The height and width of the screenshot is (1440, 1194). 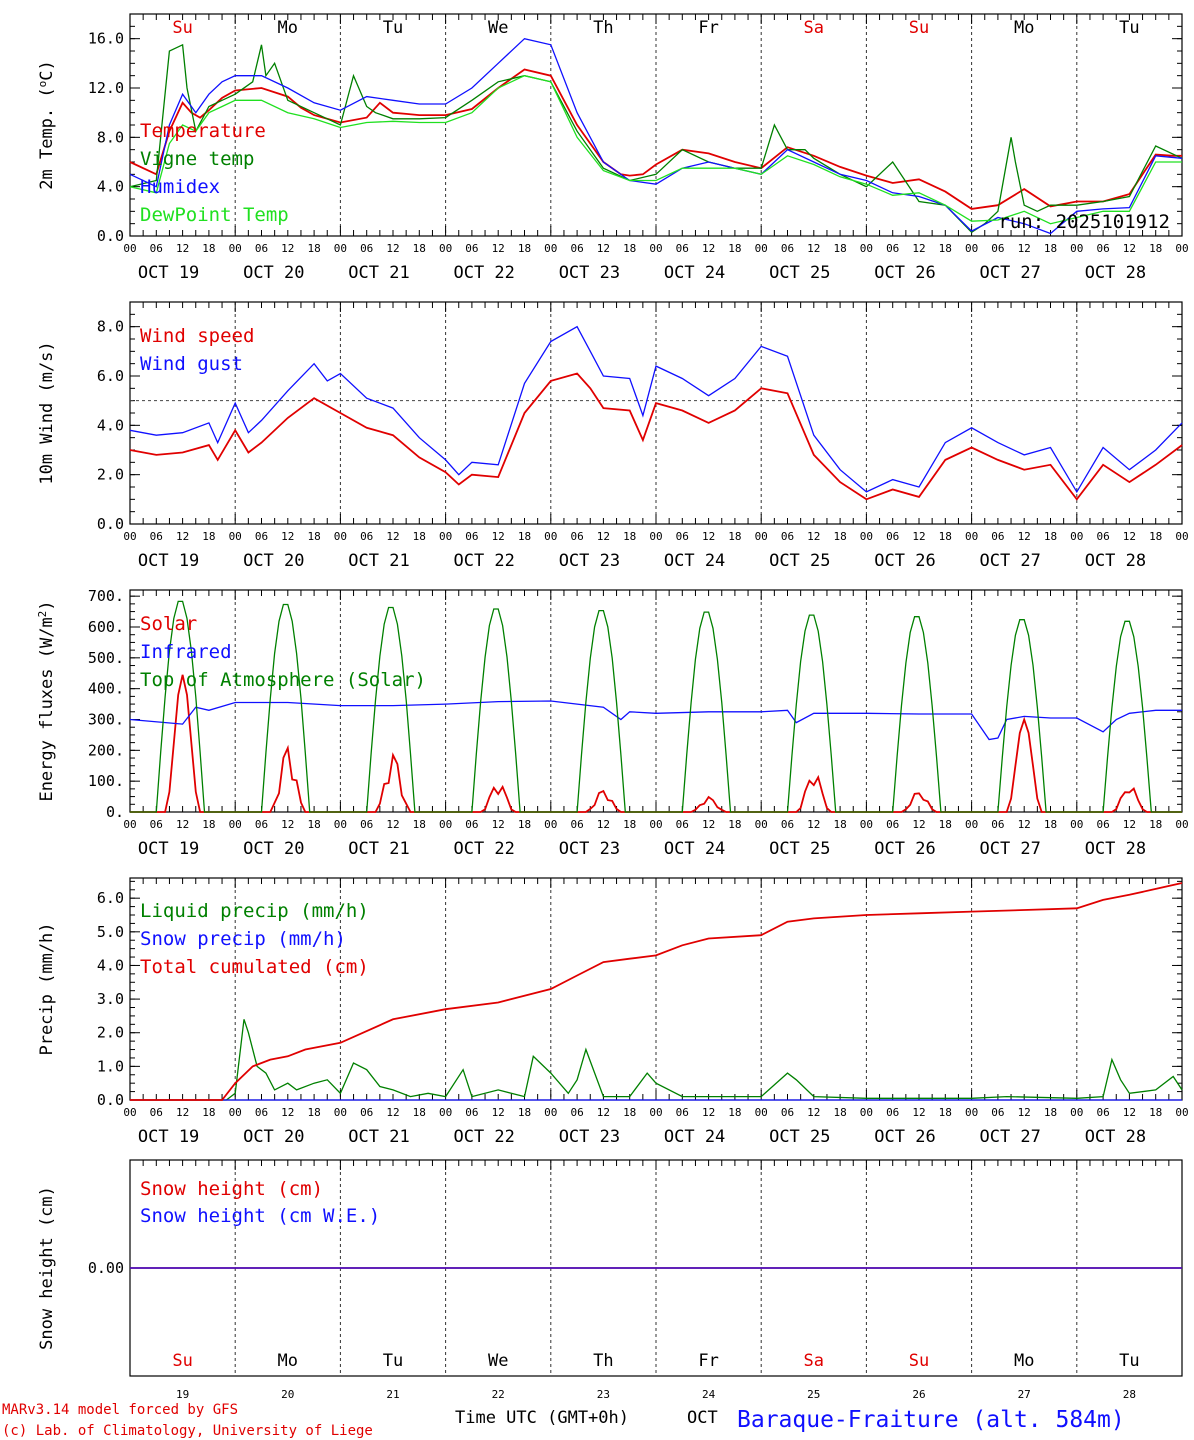 I want to click on y-tick-label: 16.0, so click(x=106, y=39).